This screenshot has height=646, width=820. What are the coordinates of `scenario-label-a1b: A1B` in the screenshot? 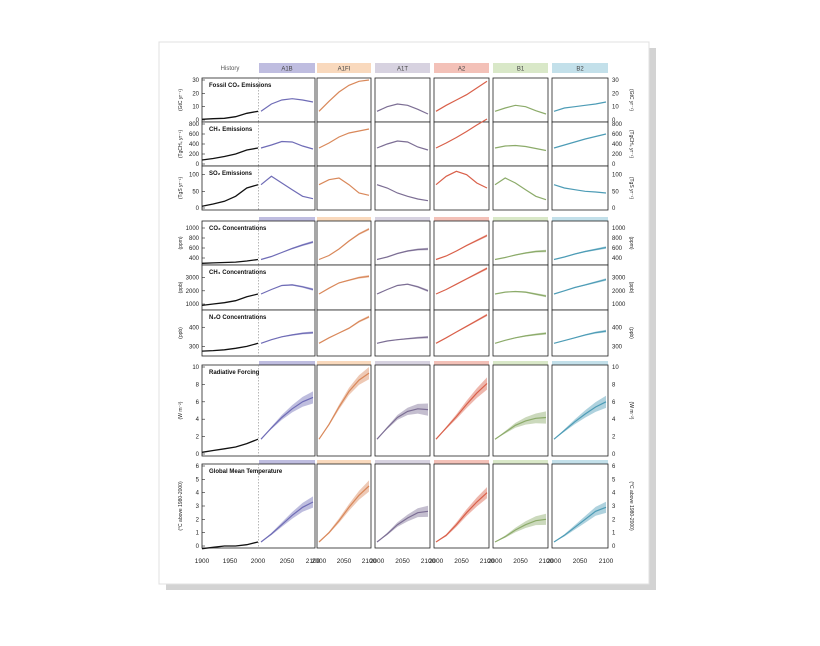 It's located at (286, 70).